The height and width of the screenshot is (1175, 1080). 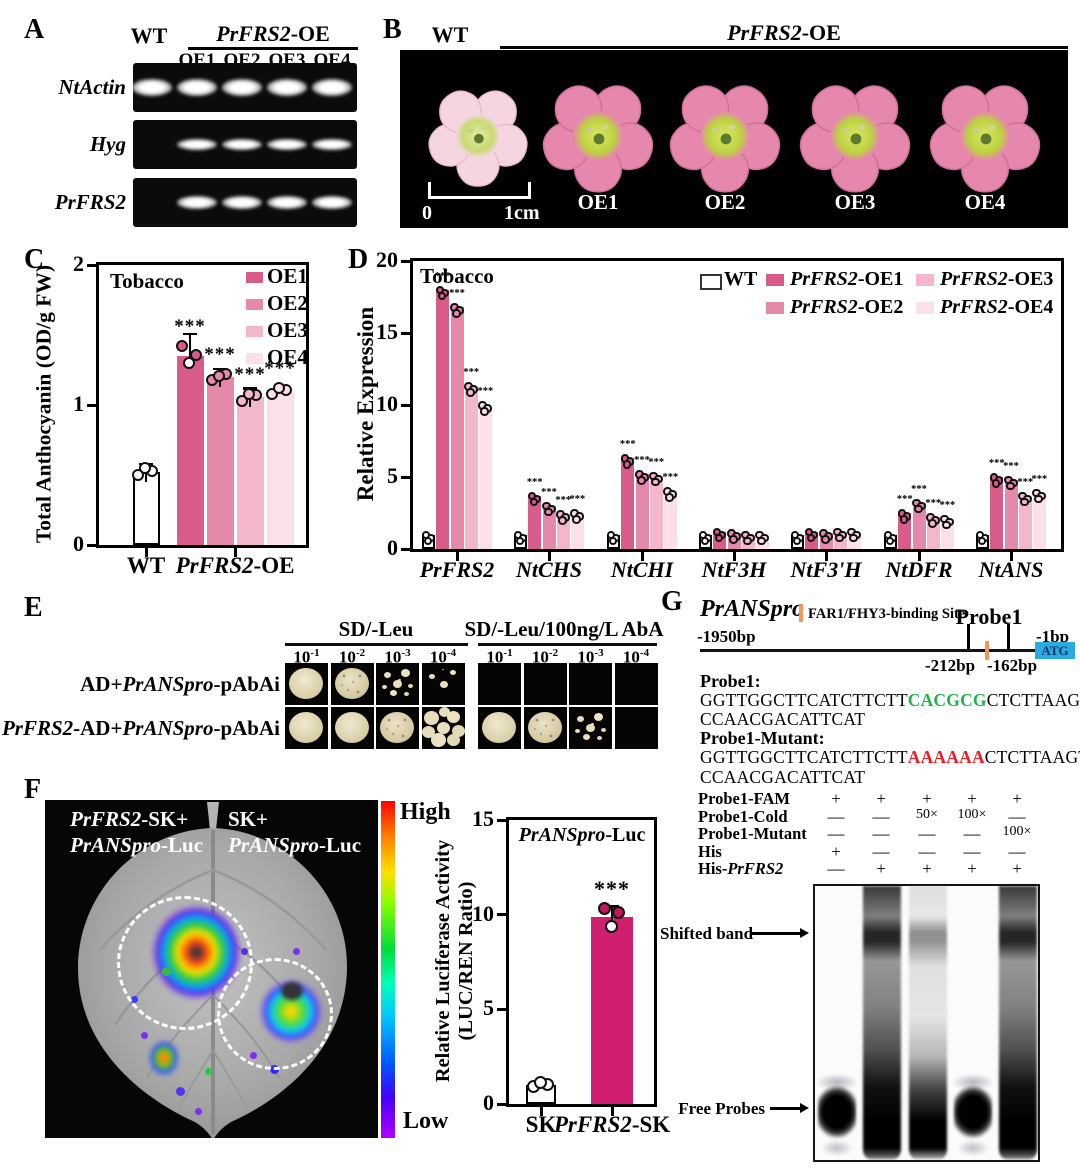 I want to click on leaf-label-sk: SK+ PrANSpro-Luc, so click(x=294, y=832).